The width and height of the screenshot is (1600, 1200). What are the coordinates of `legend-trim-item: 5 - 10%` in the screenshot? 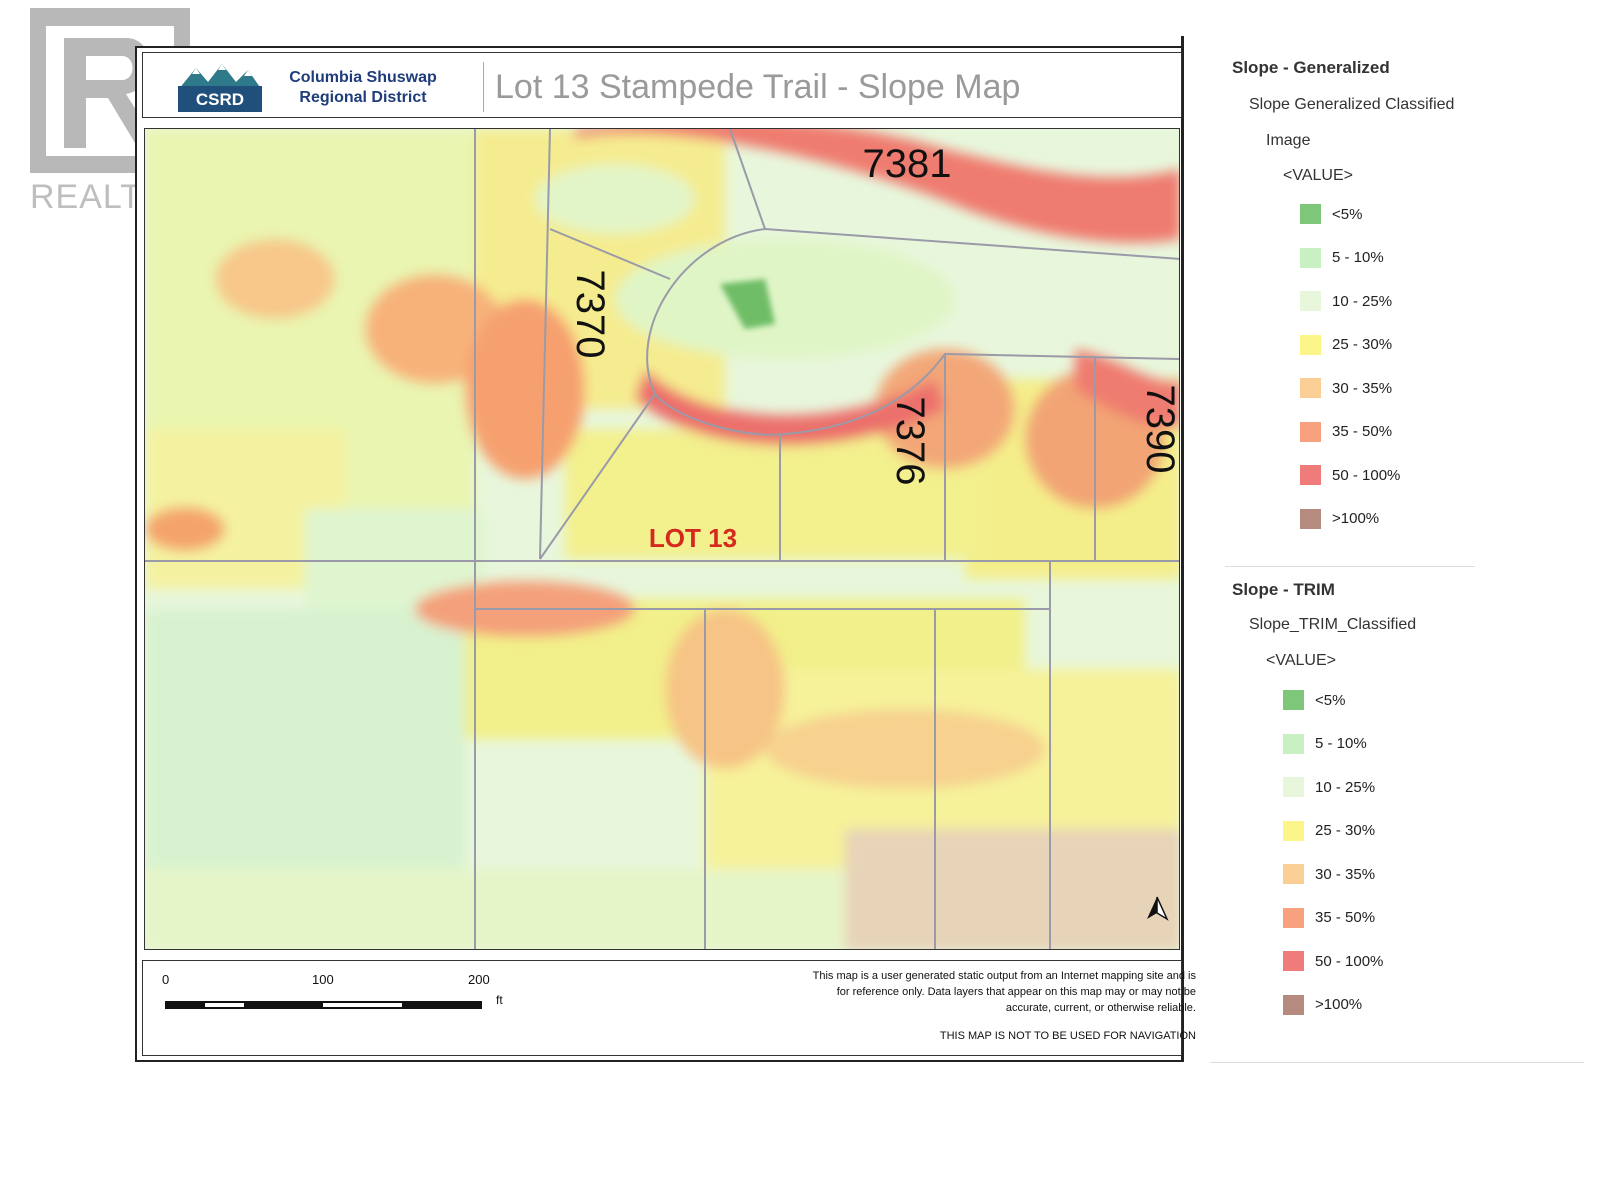 It's located at (1325, 744).